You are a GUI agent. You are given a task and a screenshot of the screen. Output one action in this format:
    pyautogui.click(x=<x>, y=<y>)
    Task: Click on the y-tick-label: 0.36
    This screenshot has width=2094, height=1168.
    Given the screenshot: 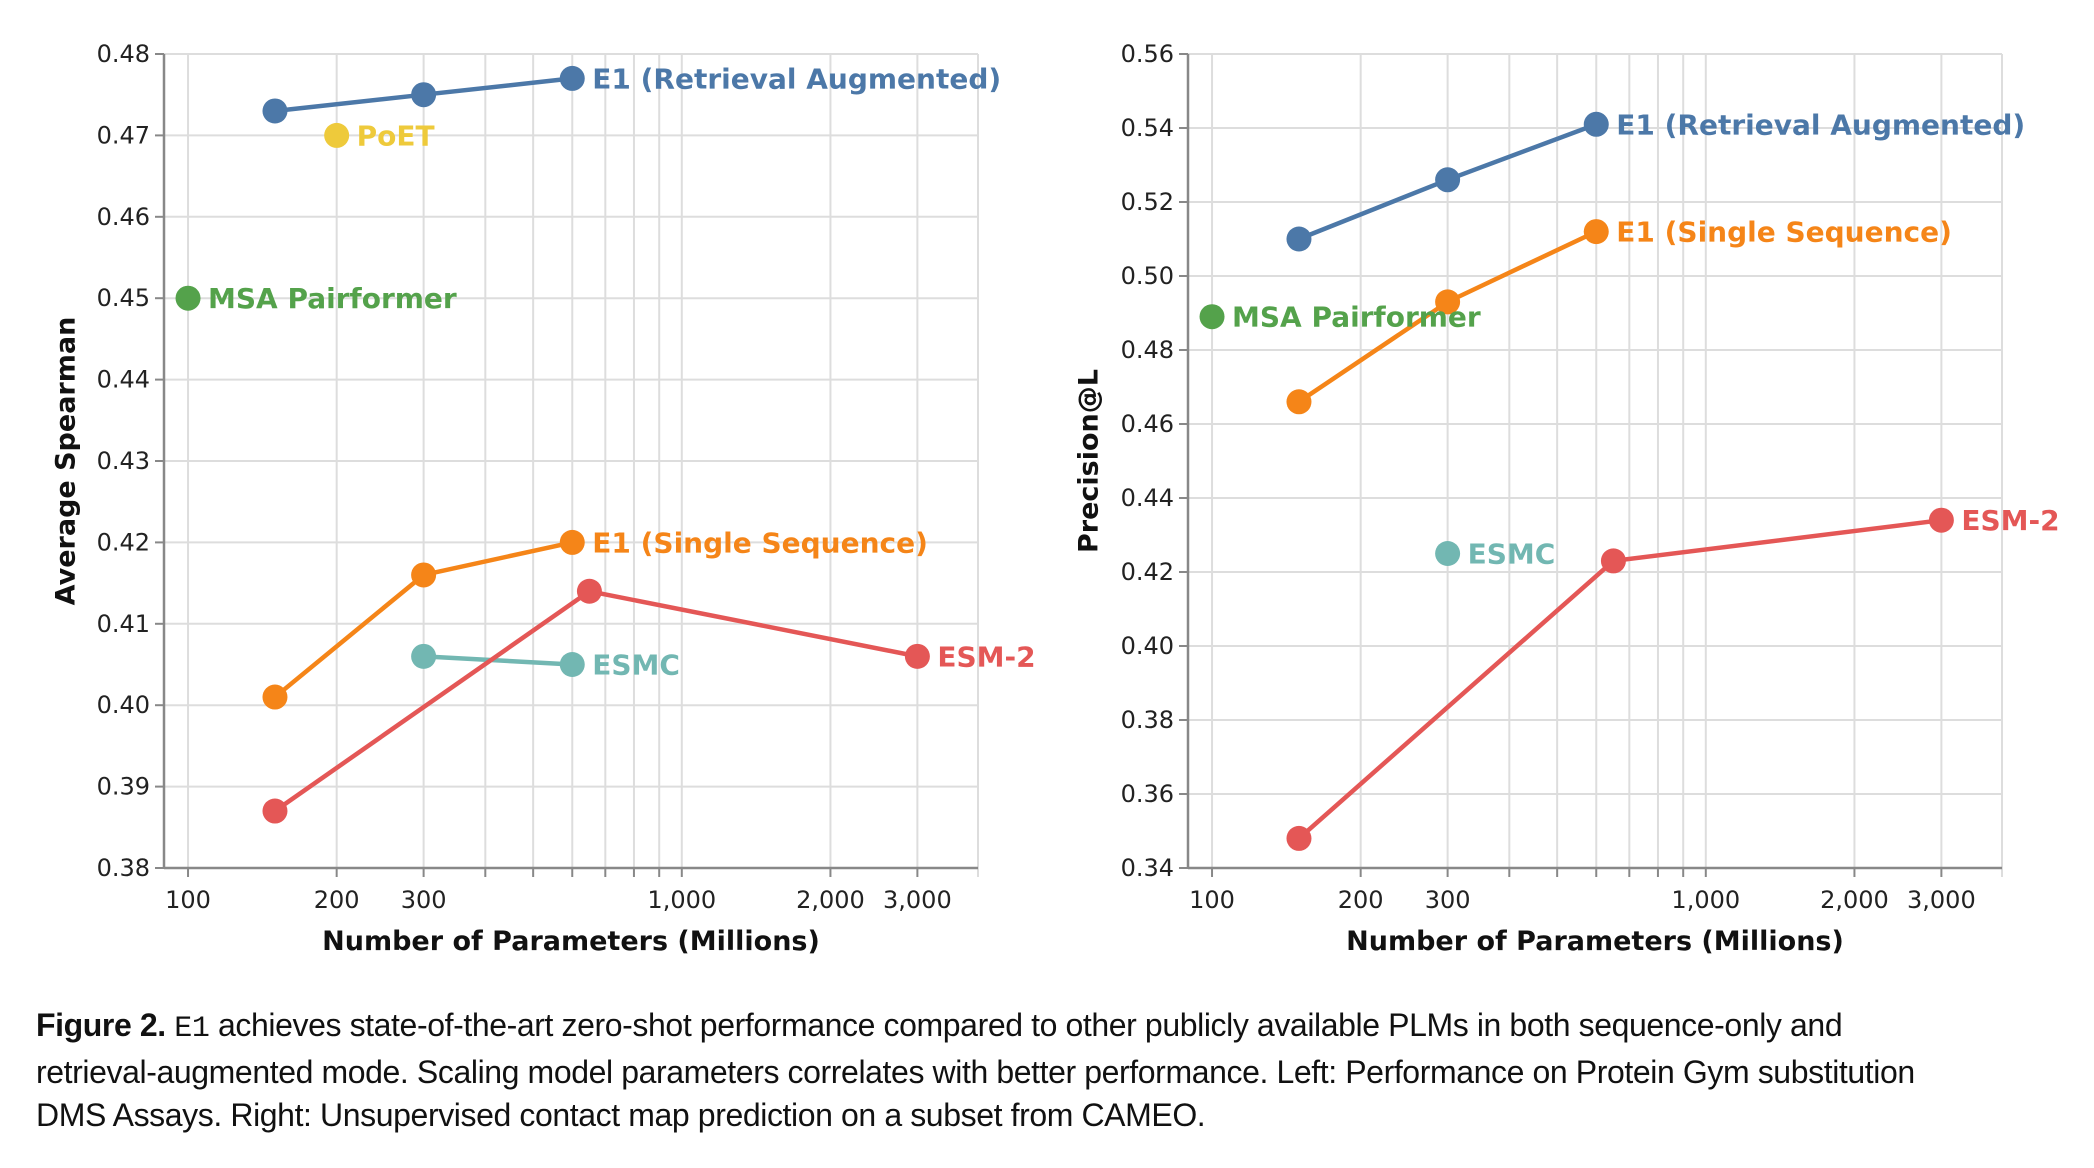 What is the action you would take?
    pyautogui.click(x=1147, y=794)
    